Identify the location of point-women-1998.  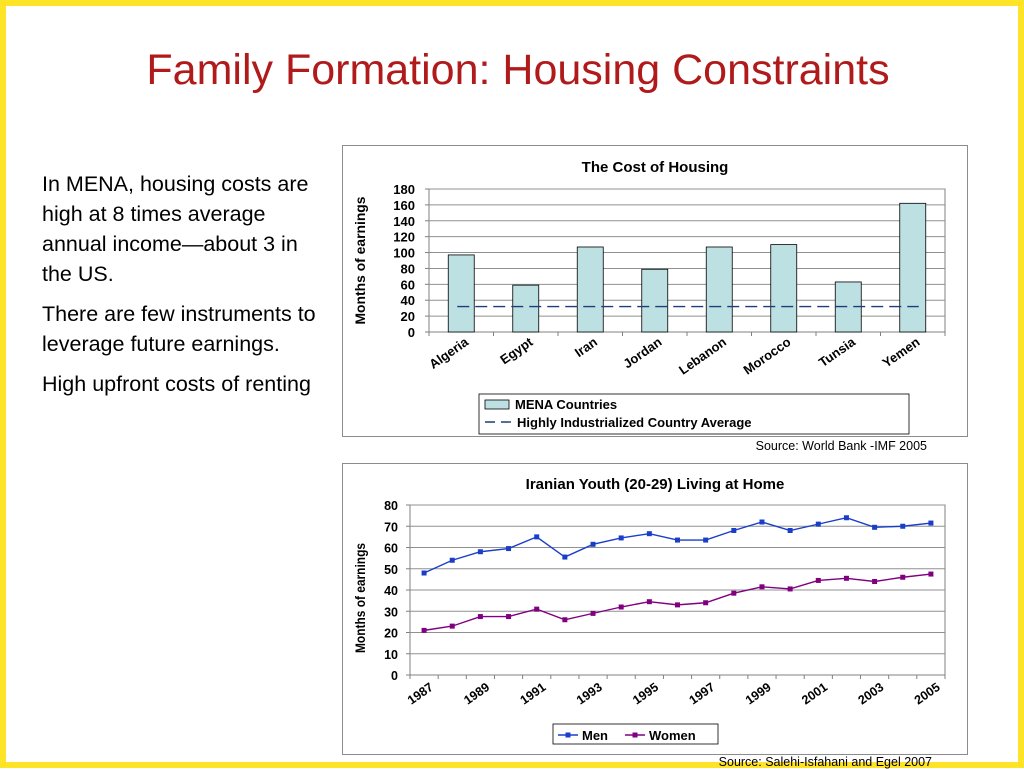
(734, 593).